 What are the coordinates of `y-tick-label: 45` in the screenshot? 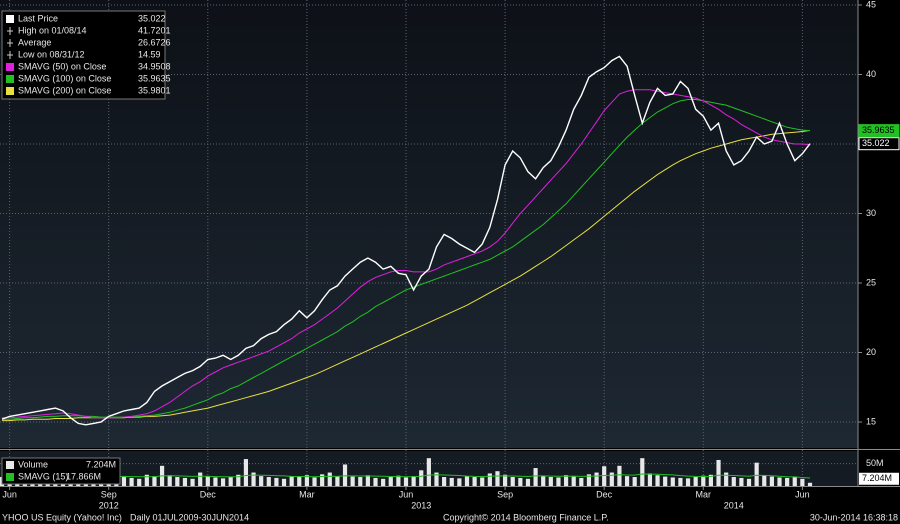 It's located at (871, 4).